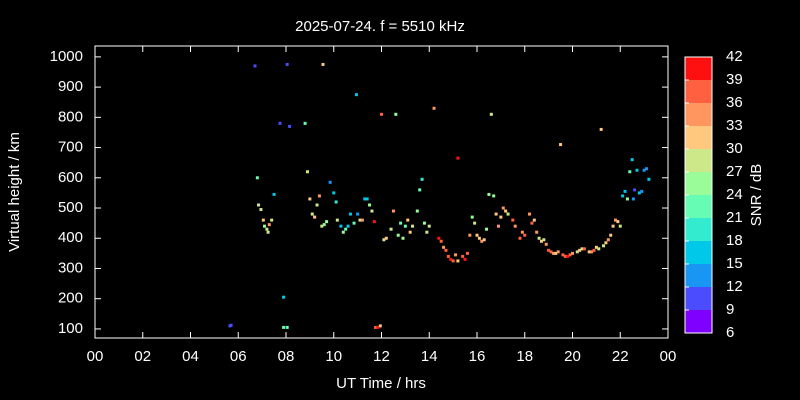  Describe the element at coordinates (734, 286) in the screenshot. I see `colorbar-tick-label: 12` at that location.